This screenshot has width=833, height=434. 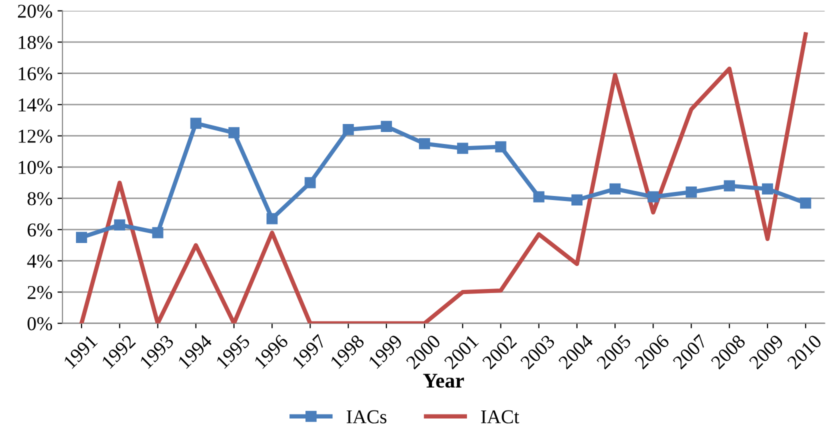 I want to click on y-tick-label: 12%, so click(x=35, y=136).